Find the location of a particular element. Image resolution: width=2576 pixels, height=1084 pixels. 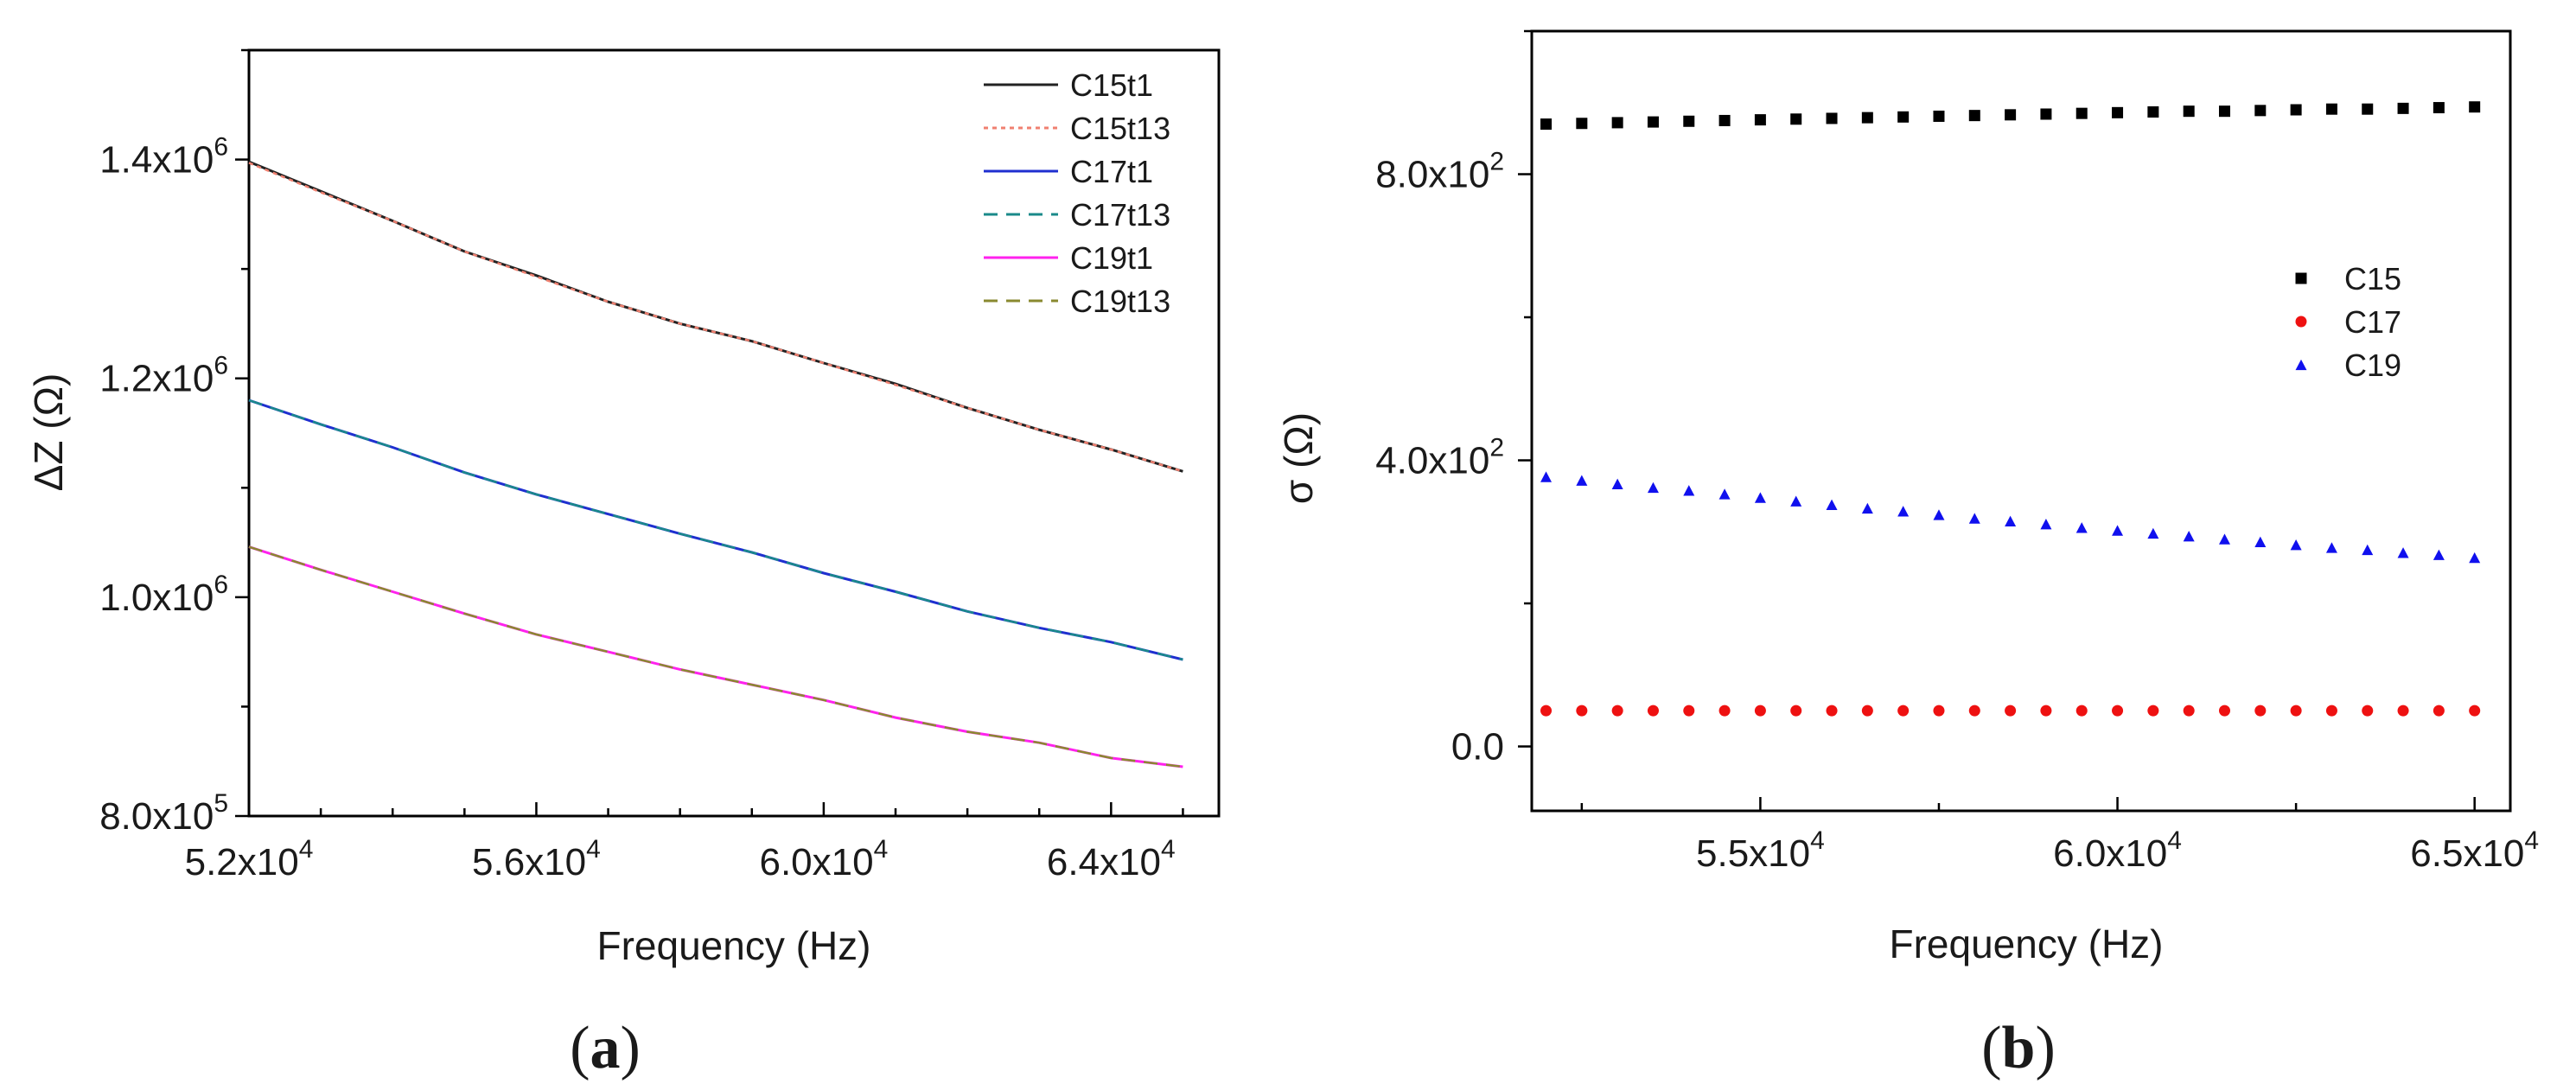

chart-a-series-C17t1 is located at coordinates (715, 530).